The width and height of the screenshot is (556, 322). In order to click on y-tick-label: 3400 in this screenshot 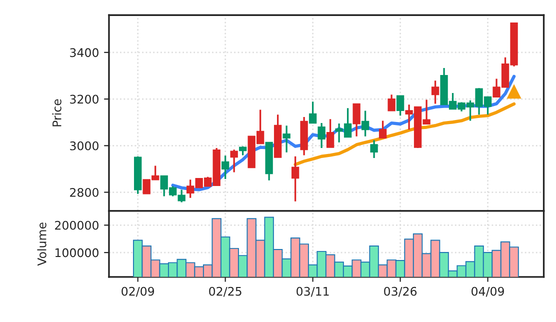, I will do `click(84, 53)`.